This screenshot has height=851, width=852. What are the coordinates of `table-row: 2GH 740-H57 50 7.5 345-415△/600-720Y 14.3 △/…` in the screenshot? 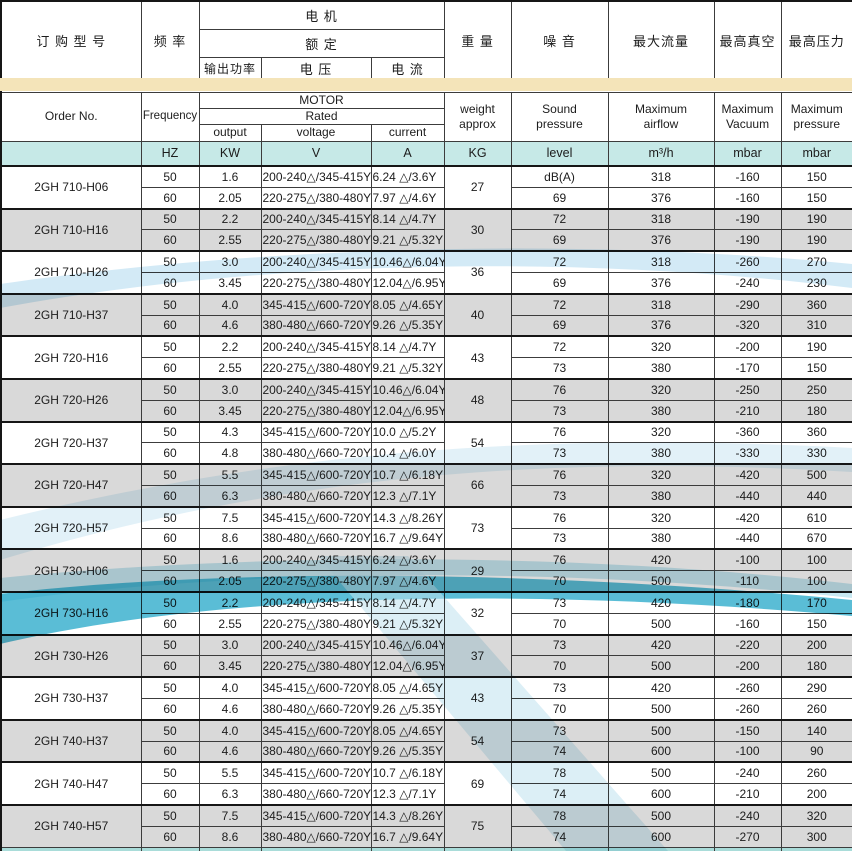 It's located at (426, 825).